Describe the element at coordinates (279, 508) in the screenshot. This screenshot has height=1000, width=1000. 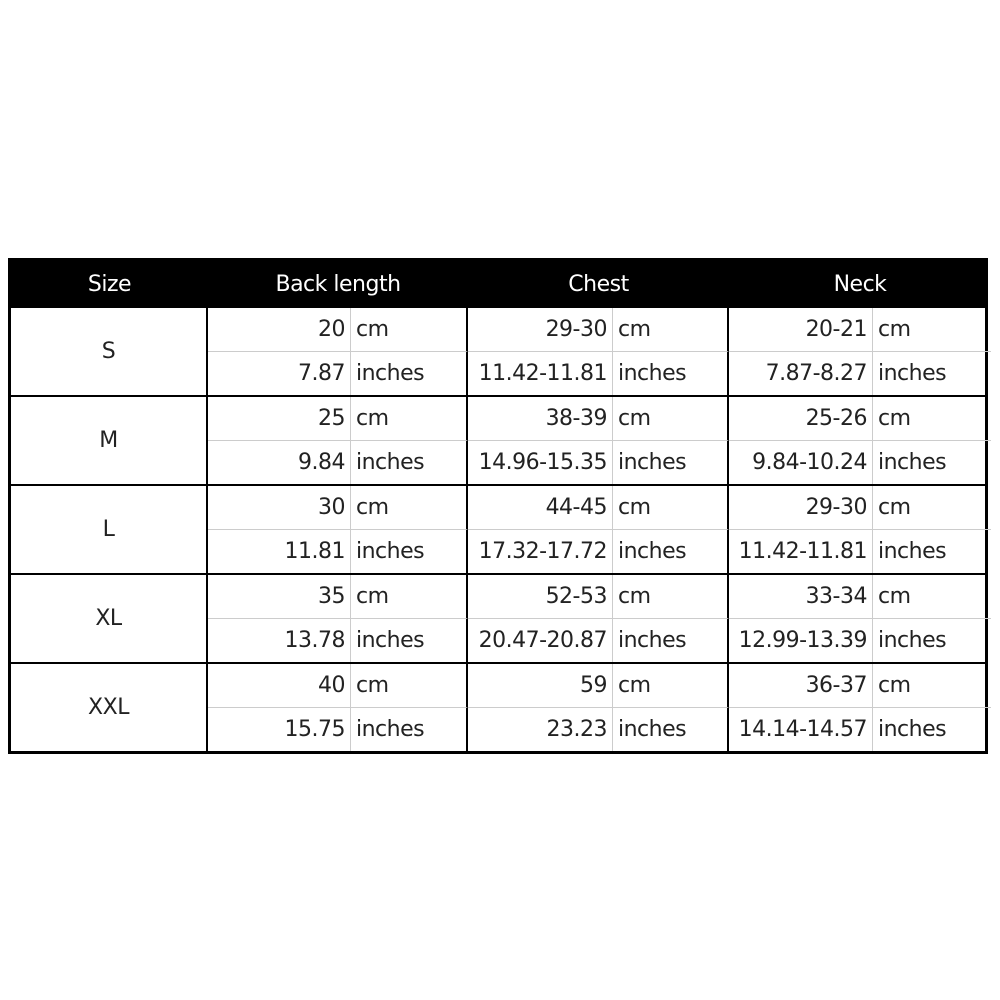
I see `back-length-value: 30` at that location.